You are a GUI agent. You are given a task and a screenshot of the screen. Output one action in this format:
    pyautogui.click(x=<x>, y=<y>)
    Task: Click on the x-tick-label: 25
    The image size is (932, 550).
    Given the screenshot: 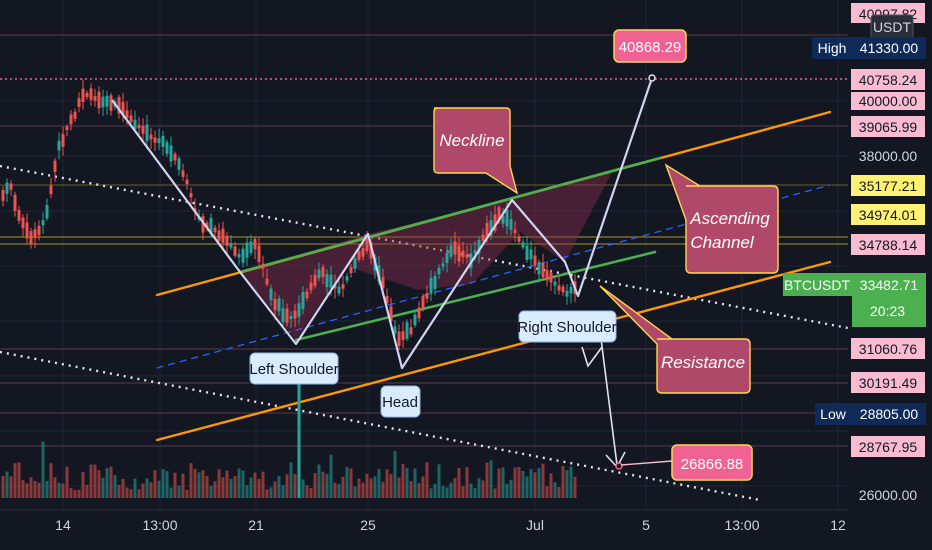 What is the action you would take?
    pyautogui.click(x=368, y=525)
    